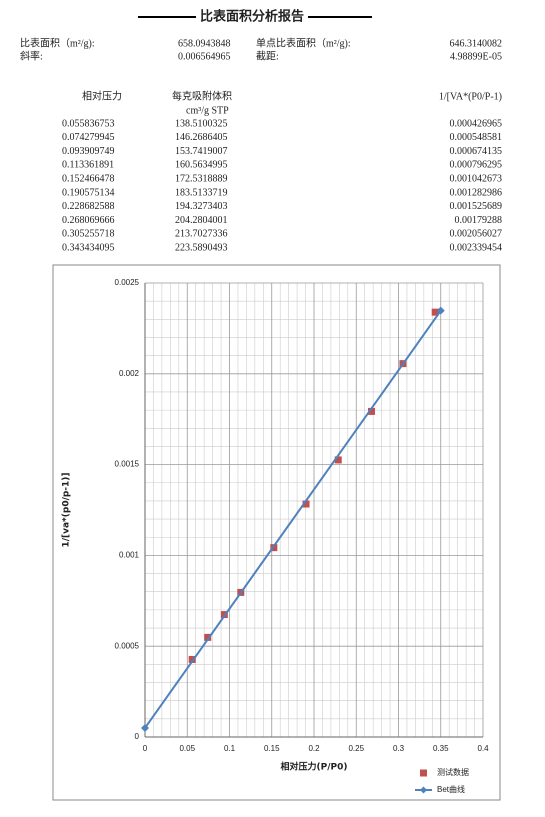 The height and width of the screenshot is (817, 545). I want to click on legend-label: Bet曲线, so click(451, 789).